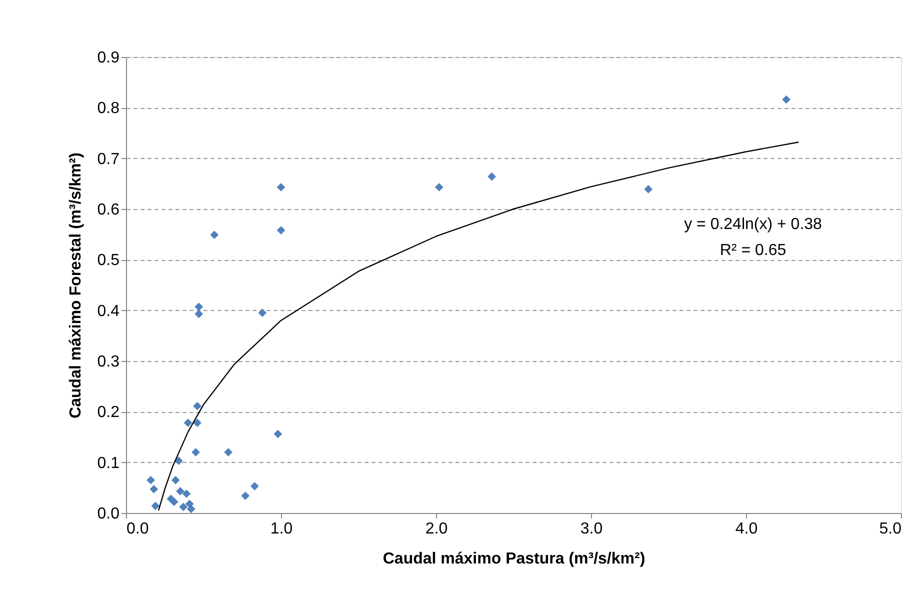 Image resolution: width=916 pixels, height=608 pixels. Describe the element at coordinates (108, 362) in the screenshot. I see `y-tick-label: 0.3` at that location.